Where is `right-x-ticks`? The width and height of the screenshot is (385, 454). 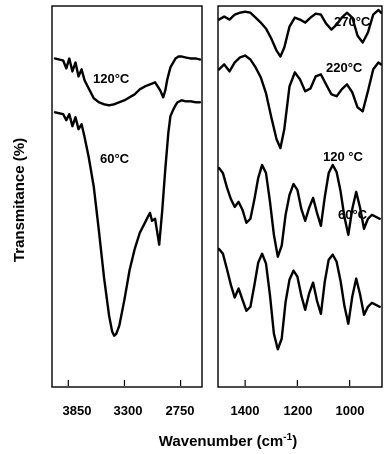
right-x-ticks is located at coordinates (297, 383).